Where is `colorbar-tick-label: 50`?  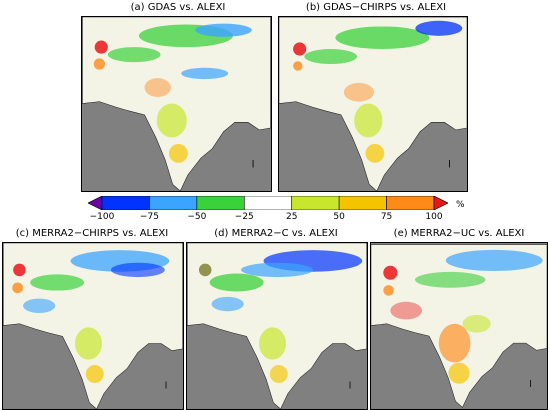
colorbar-tick-label: 50 is located at coordinates (339, 217).